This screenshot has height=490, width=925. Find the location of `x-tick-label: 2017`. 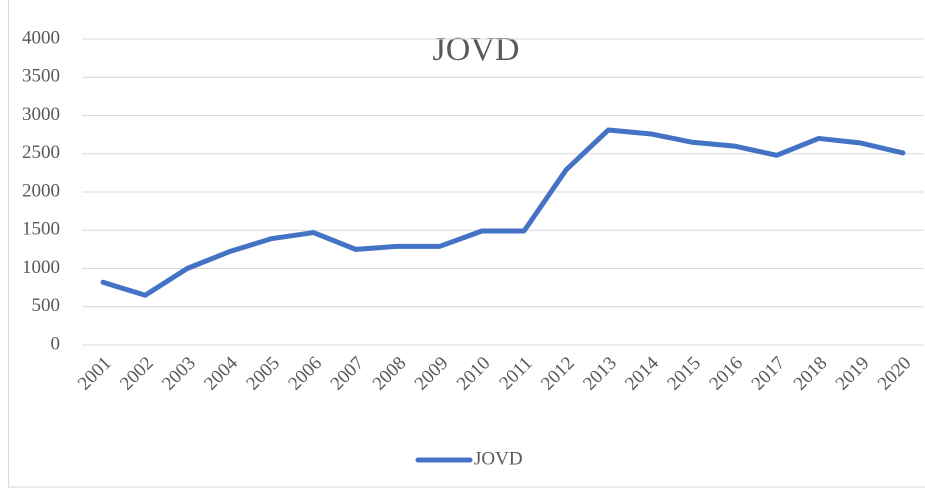

x-tick-label: 2017 is located at coordinates (769, 374).